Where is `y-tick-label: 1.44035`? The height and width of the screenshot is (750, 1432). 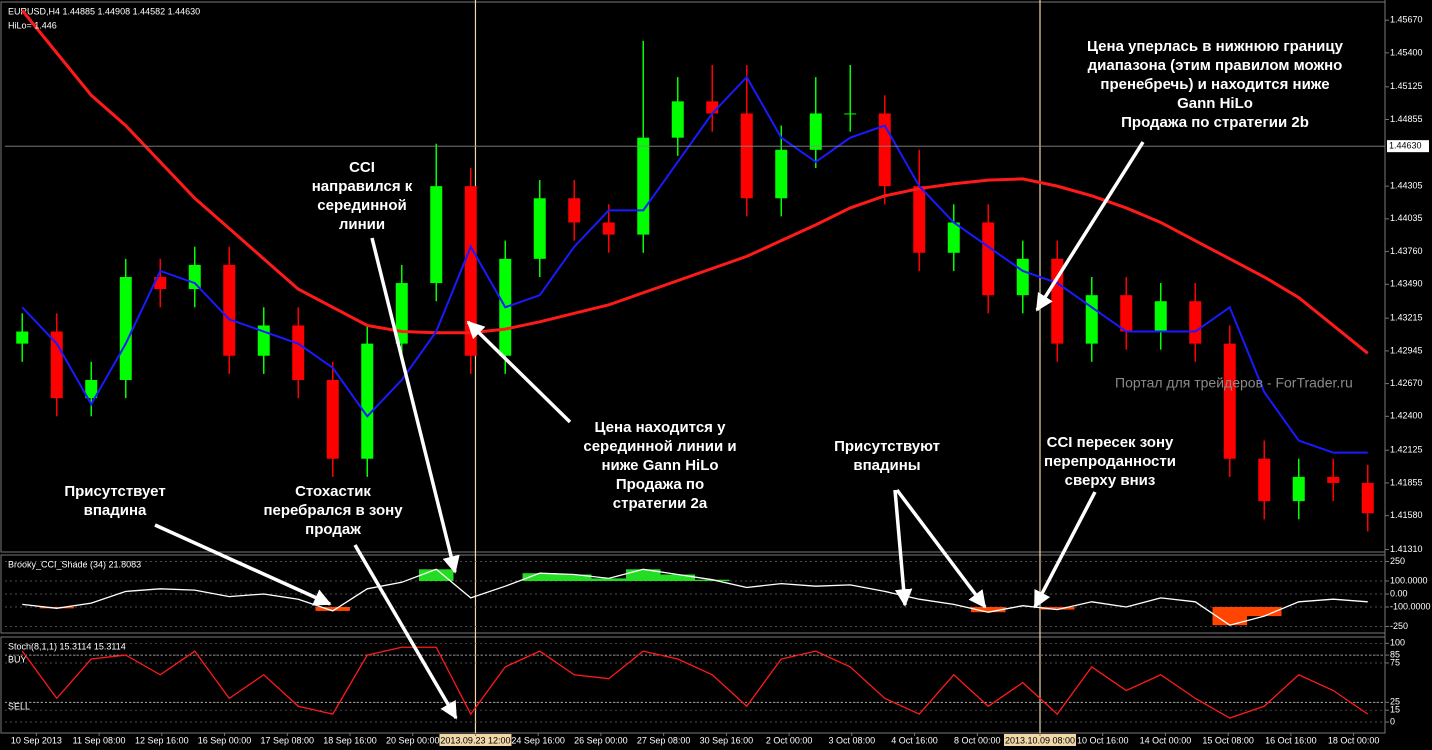 y-tick-label: 1.44035 is located at coordinates (1406, 218).